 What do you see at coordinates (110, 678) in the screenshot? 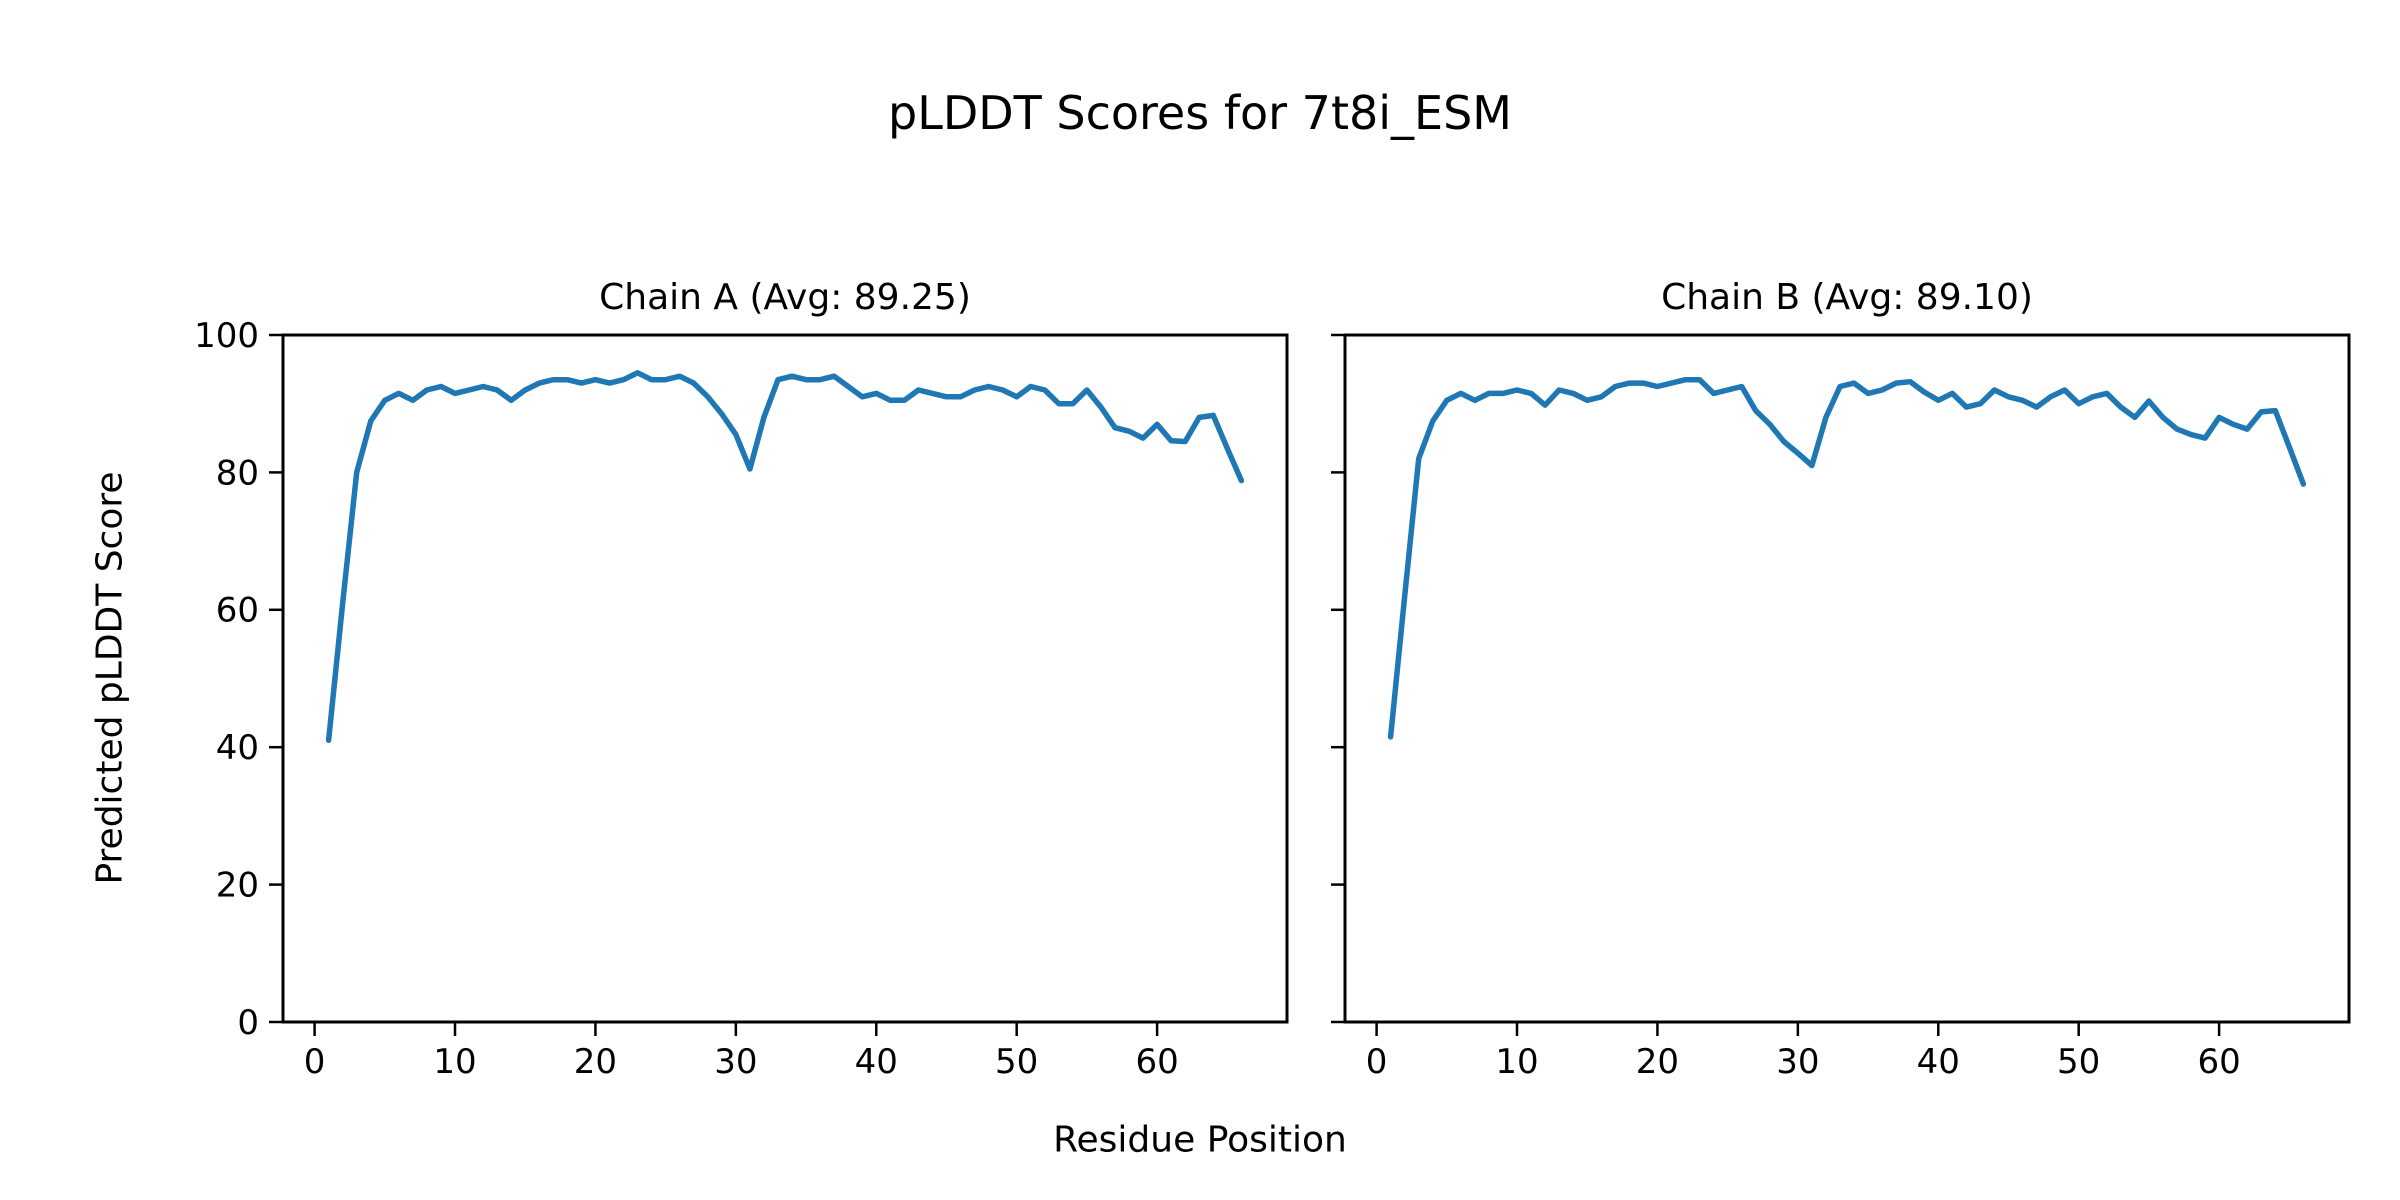
I see `y-axis-label: Predicted pLDDT Score` at bounding box center [110, 678].